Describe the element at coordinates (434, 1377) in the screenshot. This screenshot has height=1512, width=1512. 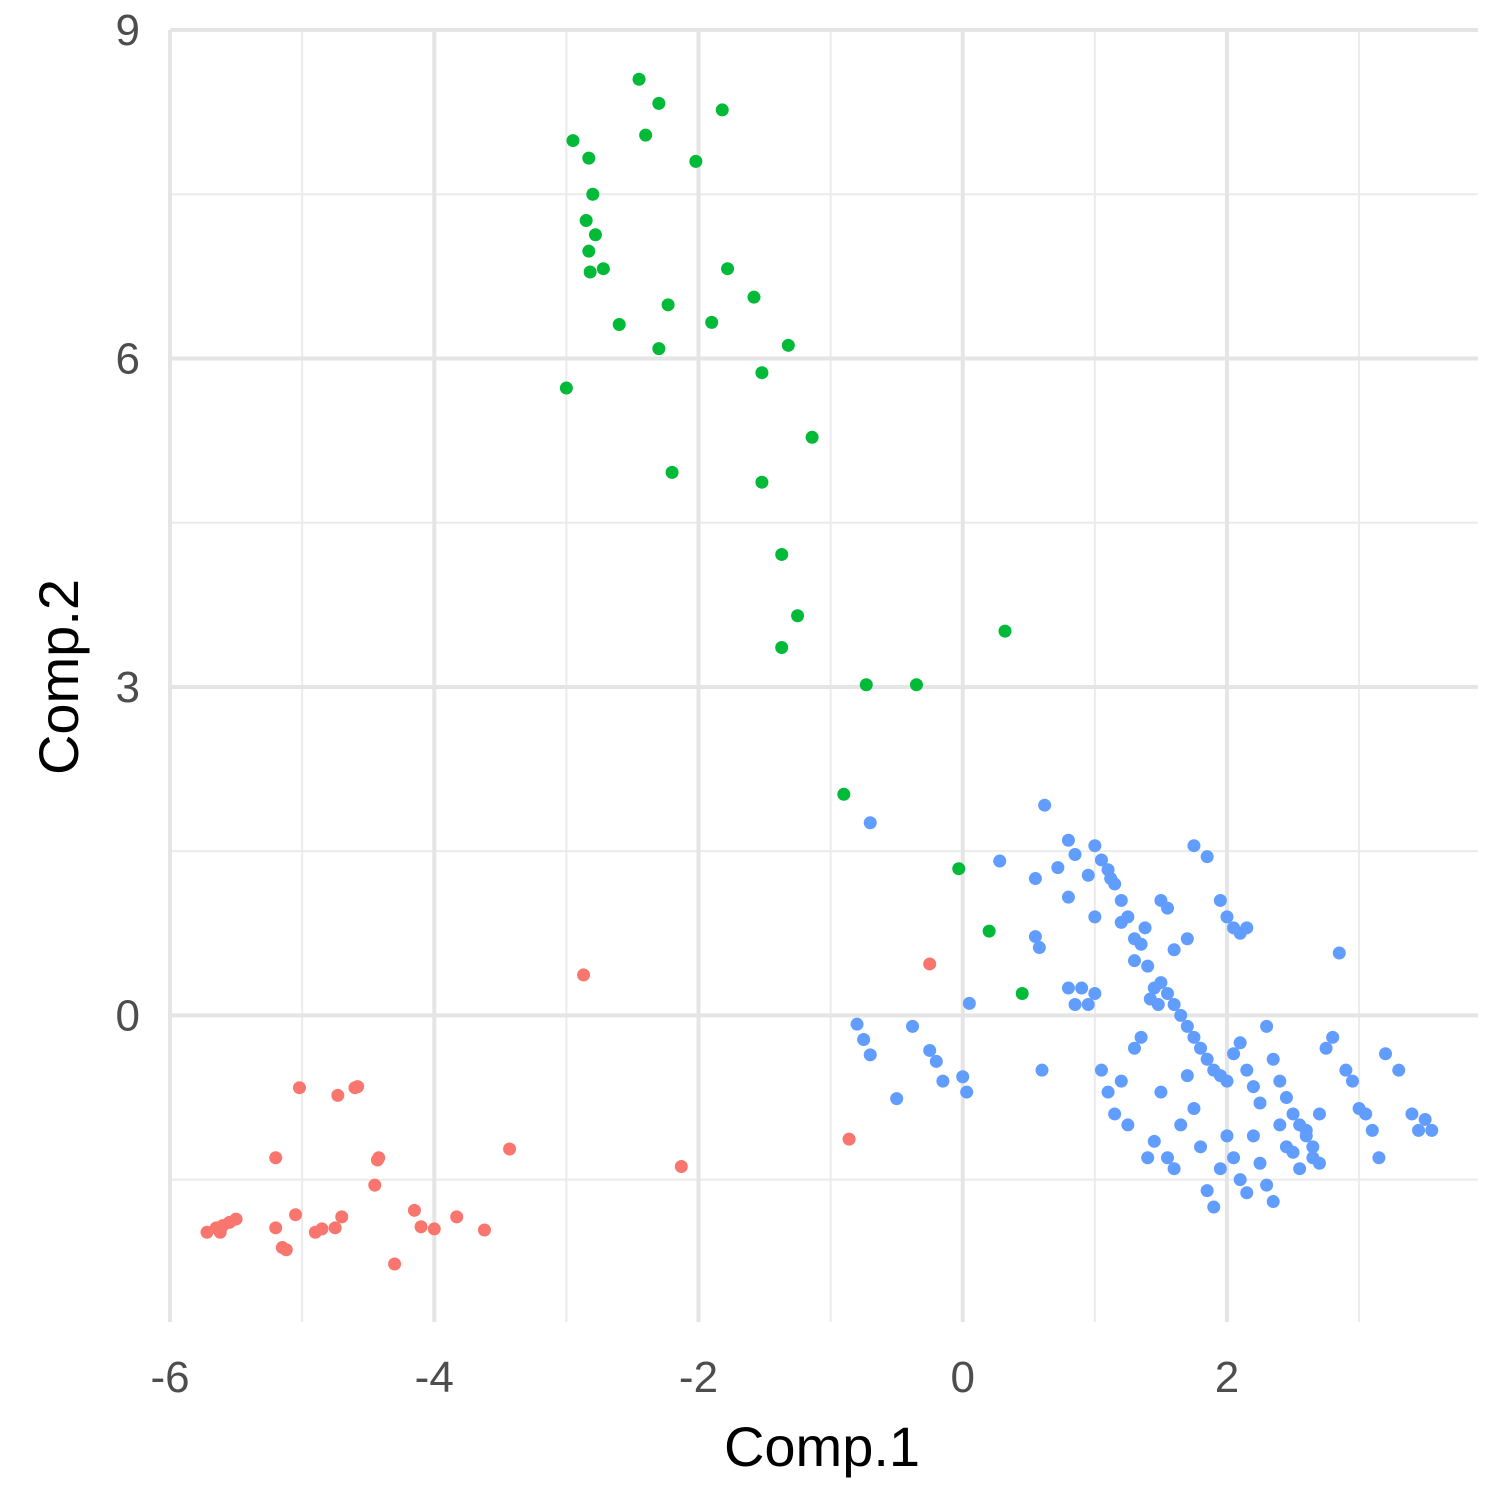
I see `x-tick-label: -4` at that location.